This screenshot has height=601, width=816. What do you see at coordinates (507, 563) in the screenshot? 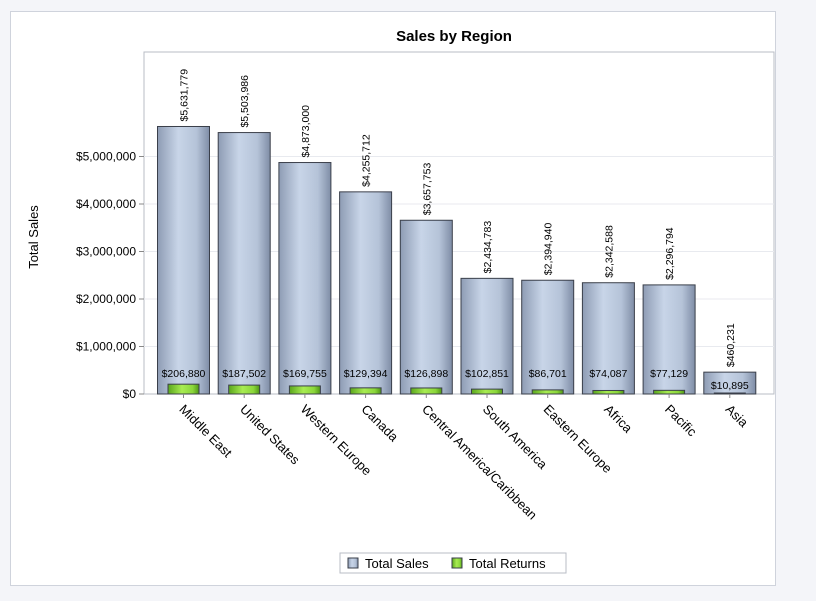
I see `legend-label-total-returns: Total Returns` at bounding box center [507, 563].